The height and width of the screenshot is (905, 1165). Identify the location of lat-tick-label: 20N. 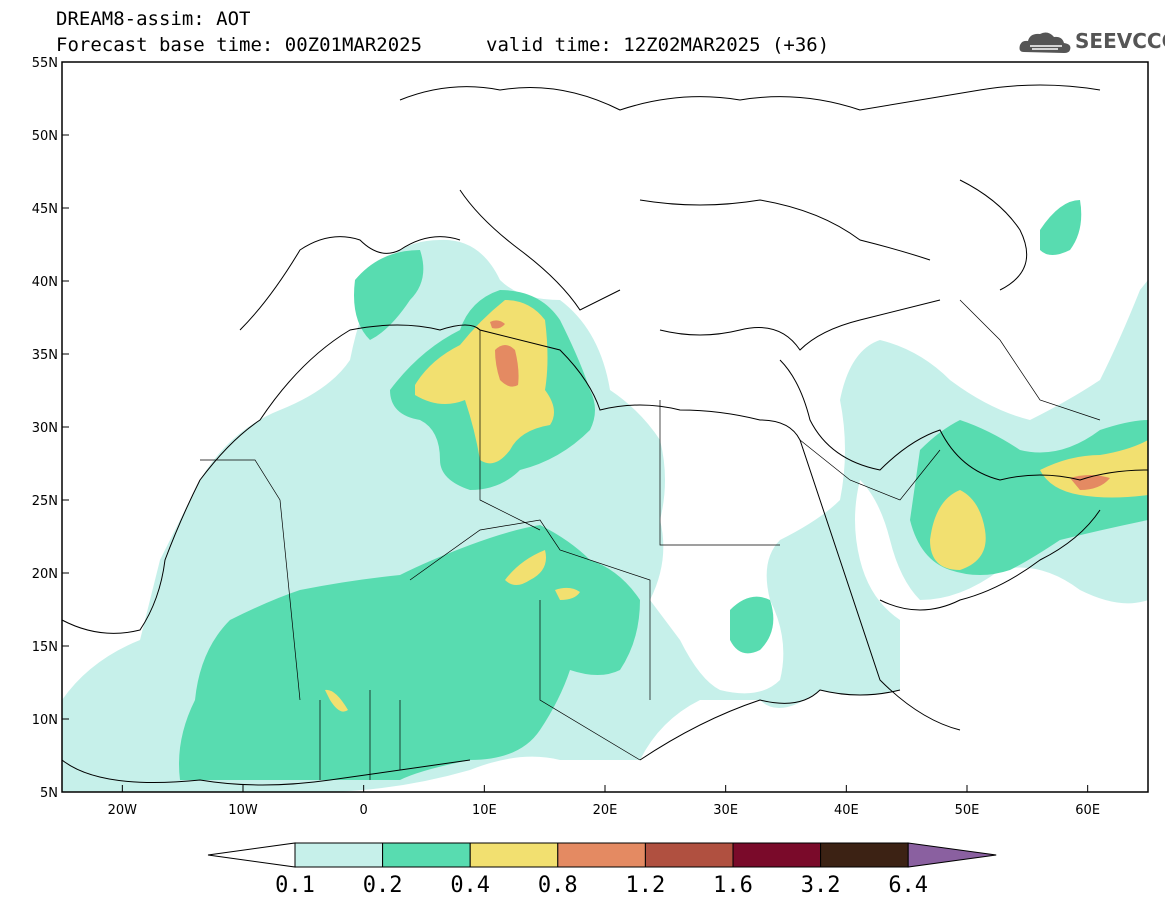
(45, 574).